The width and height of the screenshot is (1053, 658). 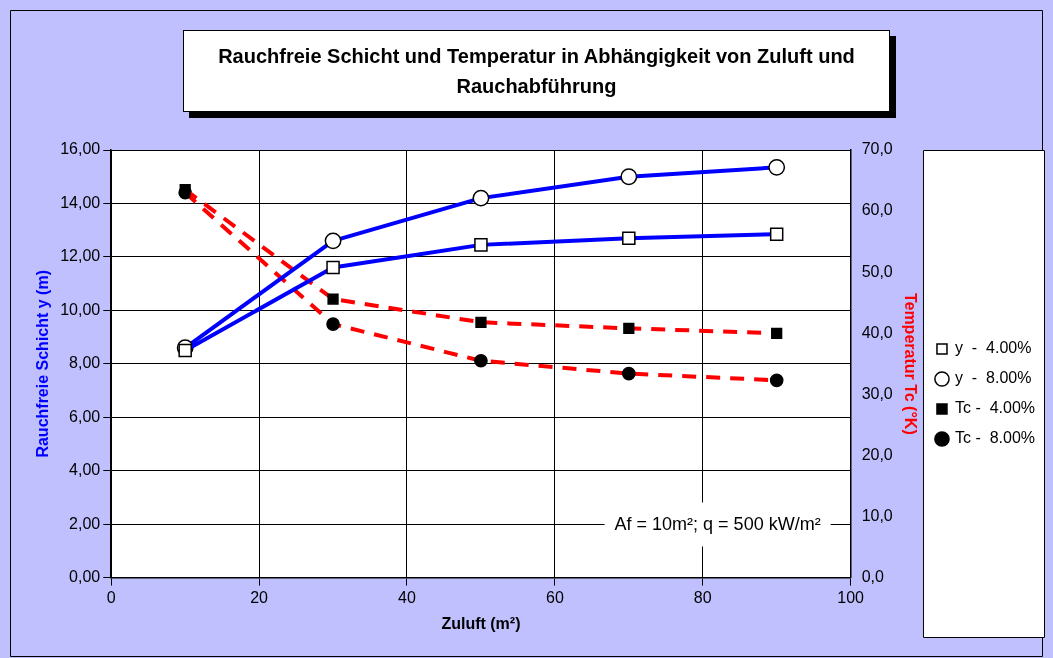 What do you see at coordinates (481, 623) in the screenshot?
I see `x-axis-title: Zuluft (m²)` at bounding box center [481, 623].